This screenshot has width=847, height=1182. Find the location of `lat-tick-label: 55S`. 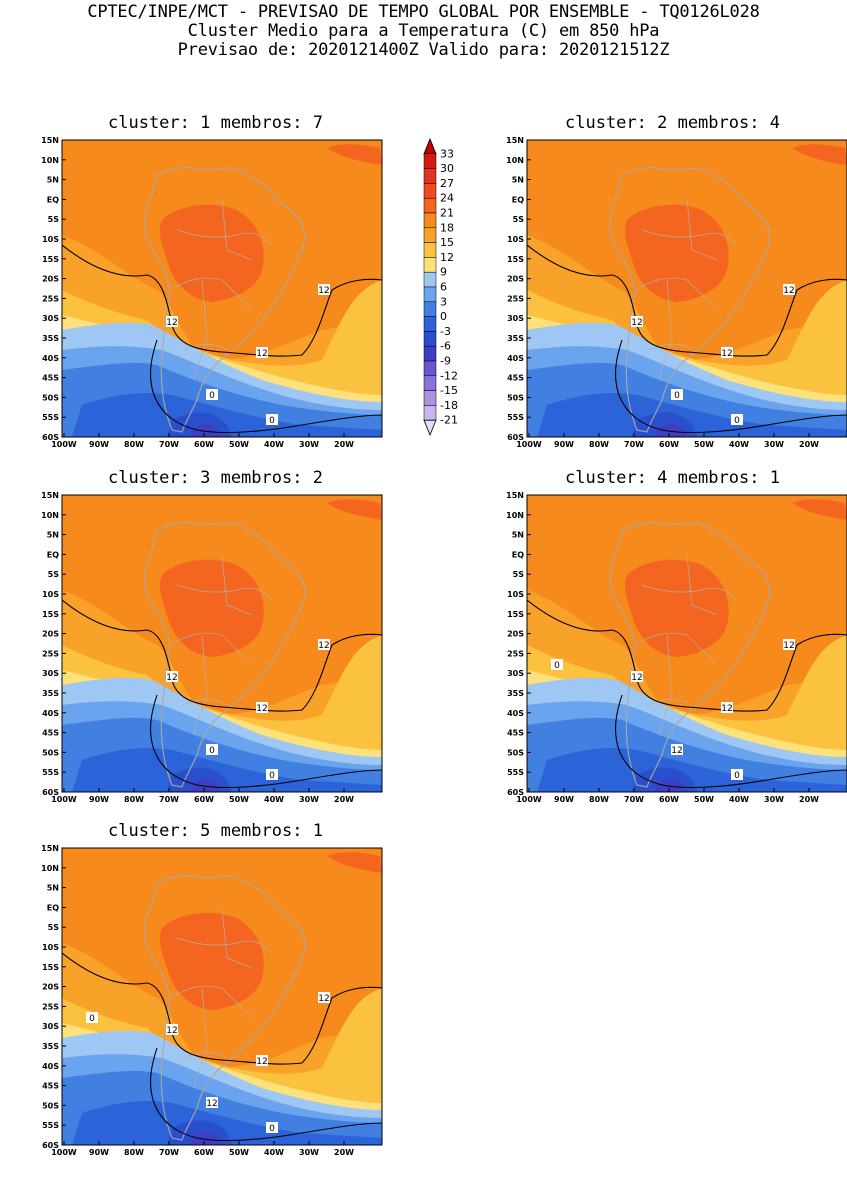

lat-tick-label: 55S is located at coordinates (515, 417).